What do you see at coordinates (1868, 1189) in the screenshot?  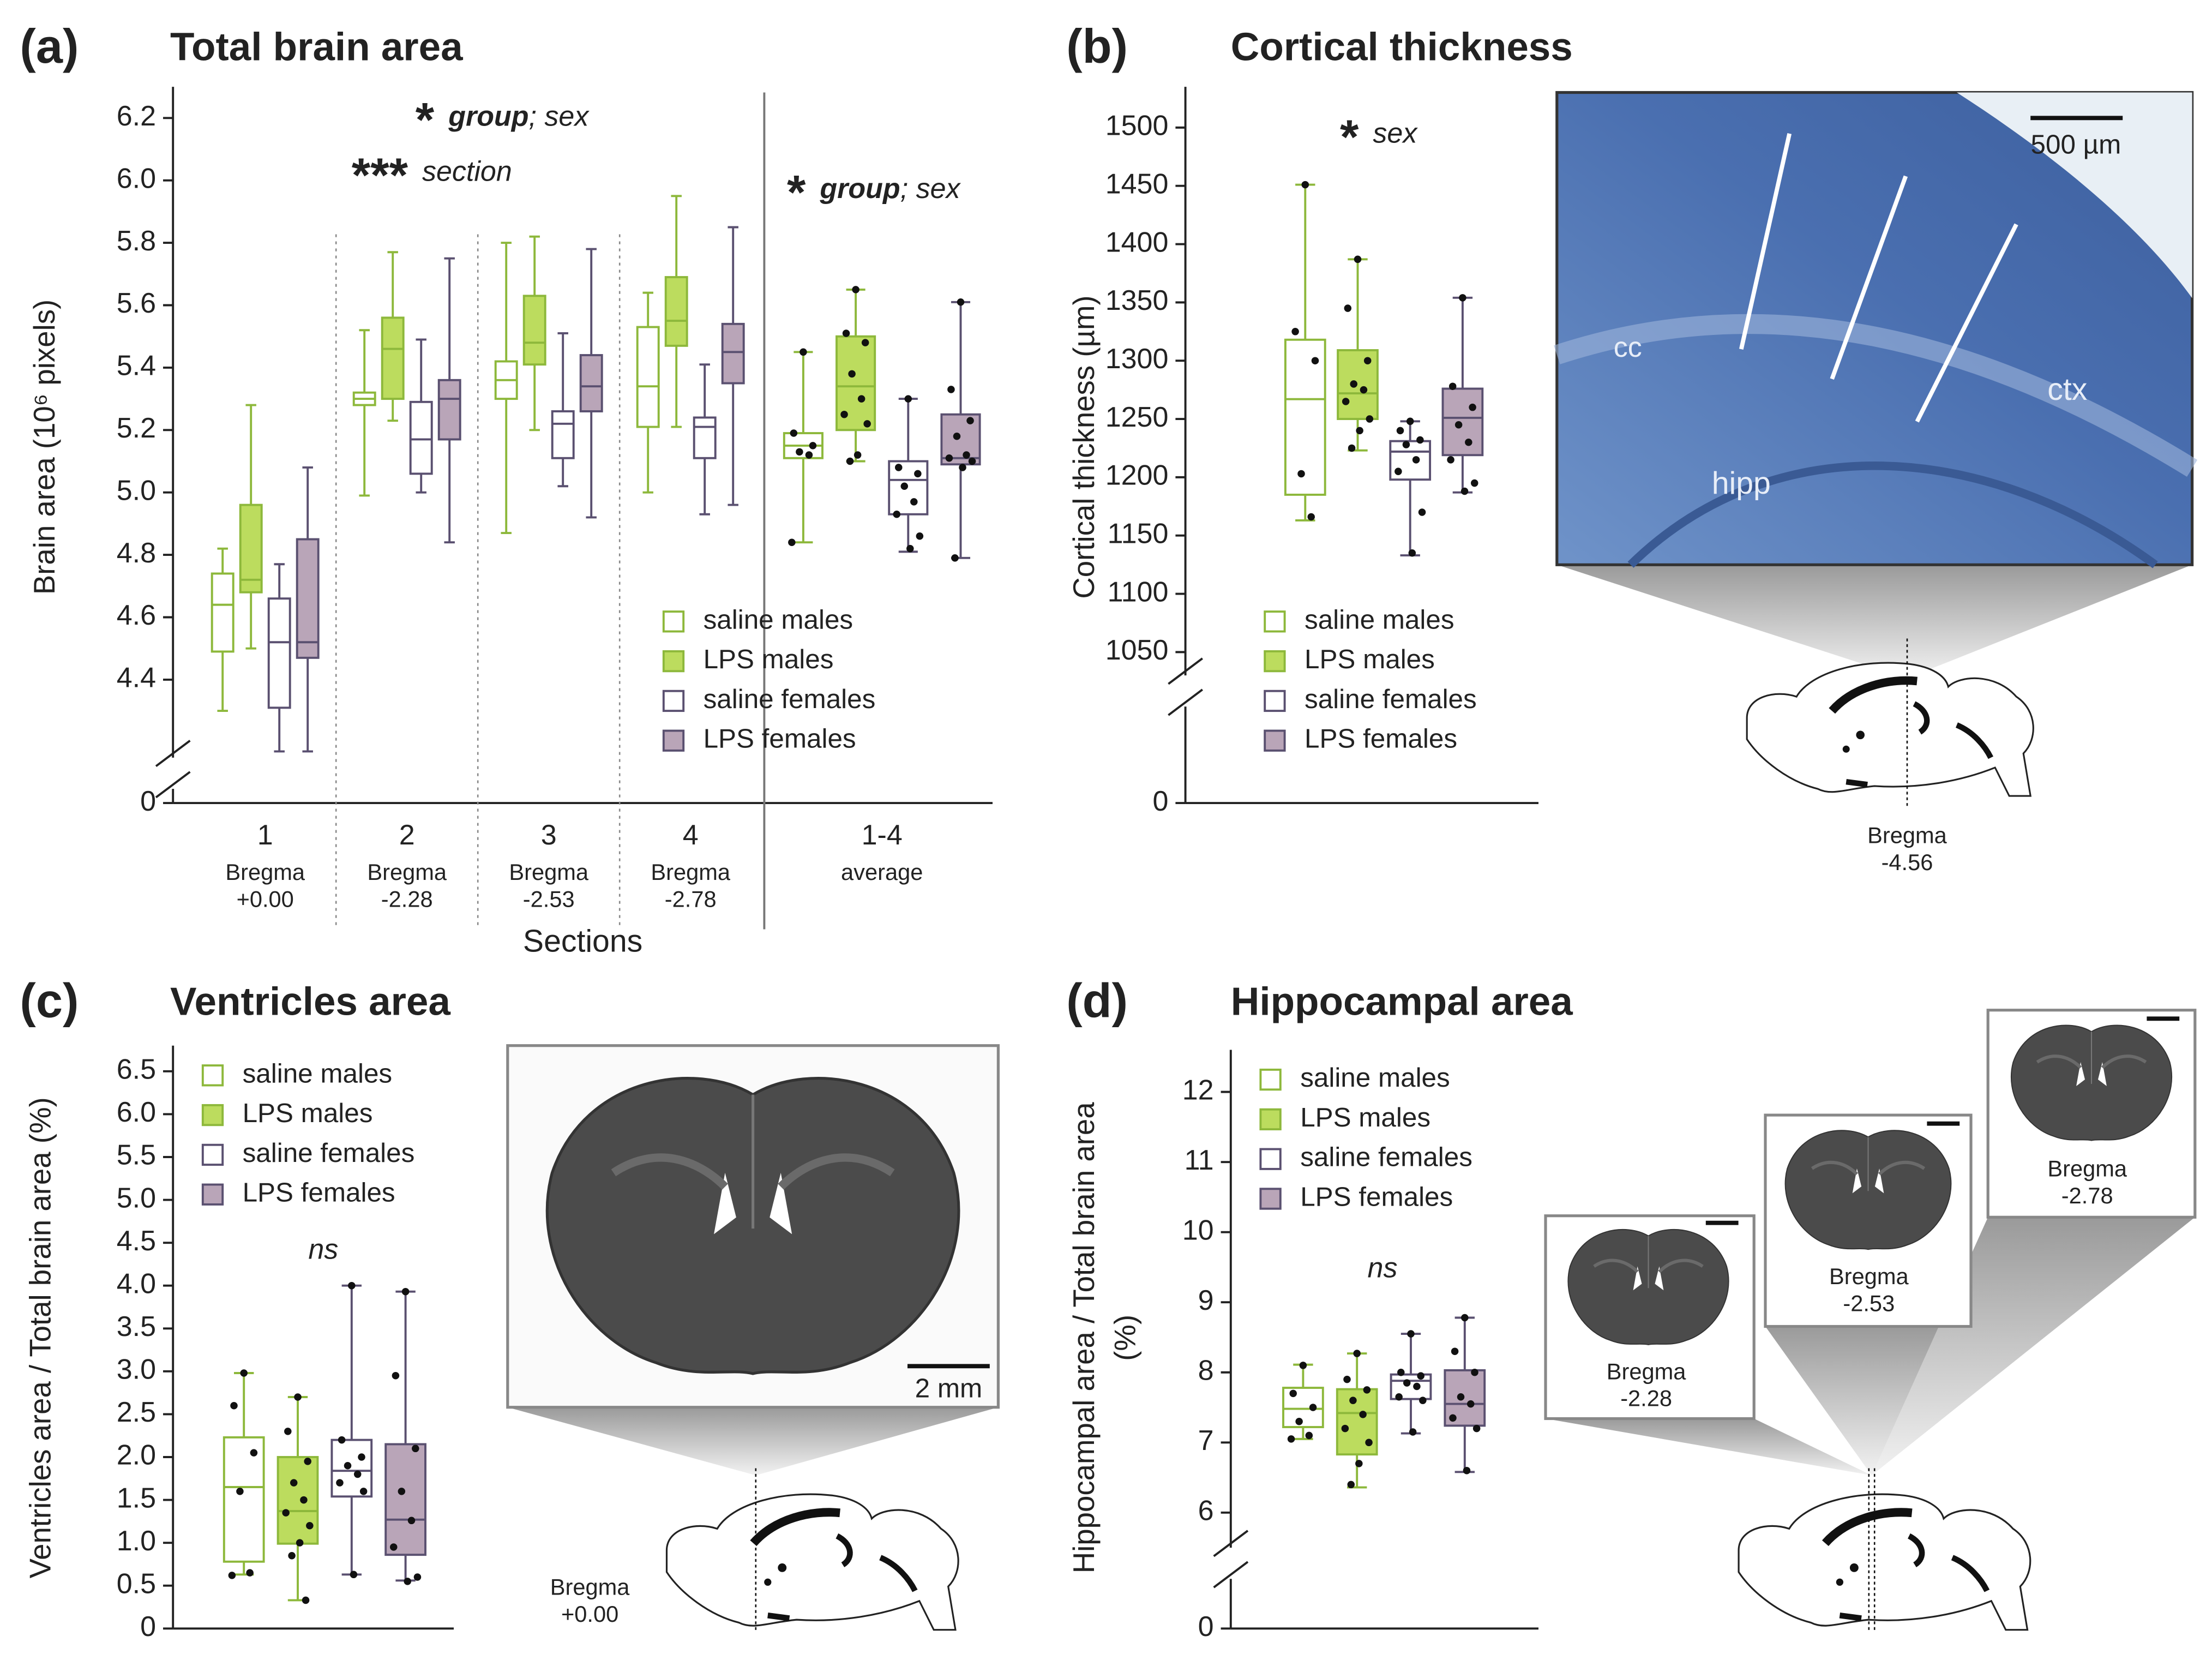 I see `coronal-section` at bounding box center [1868, 1189].